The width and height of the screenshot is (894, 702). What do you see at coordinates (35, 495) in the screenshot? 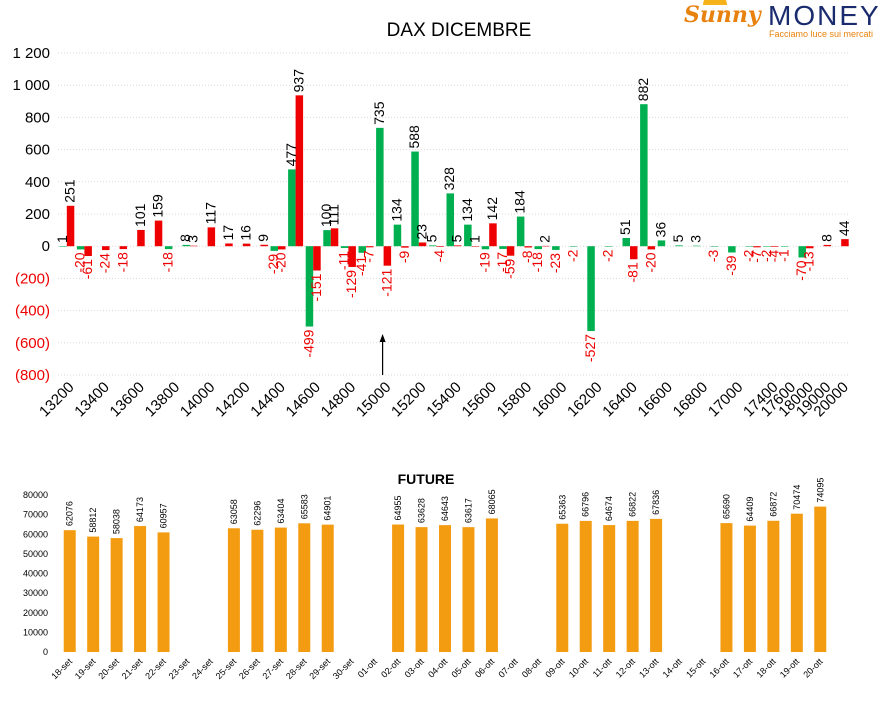
I see `y-tick-label: 80000` at bounding box center [35, 495].